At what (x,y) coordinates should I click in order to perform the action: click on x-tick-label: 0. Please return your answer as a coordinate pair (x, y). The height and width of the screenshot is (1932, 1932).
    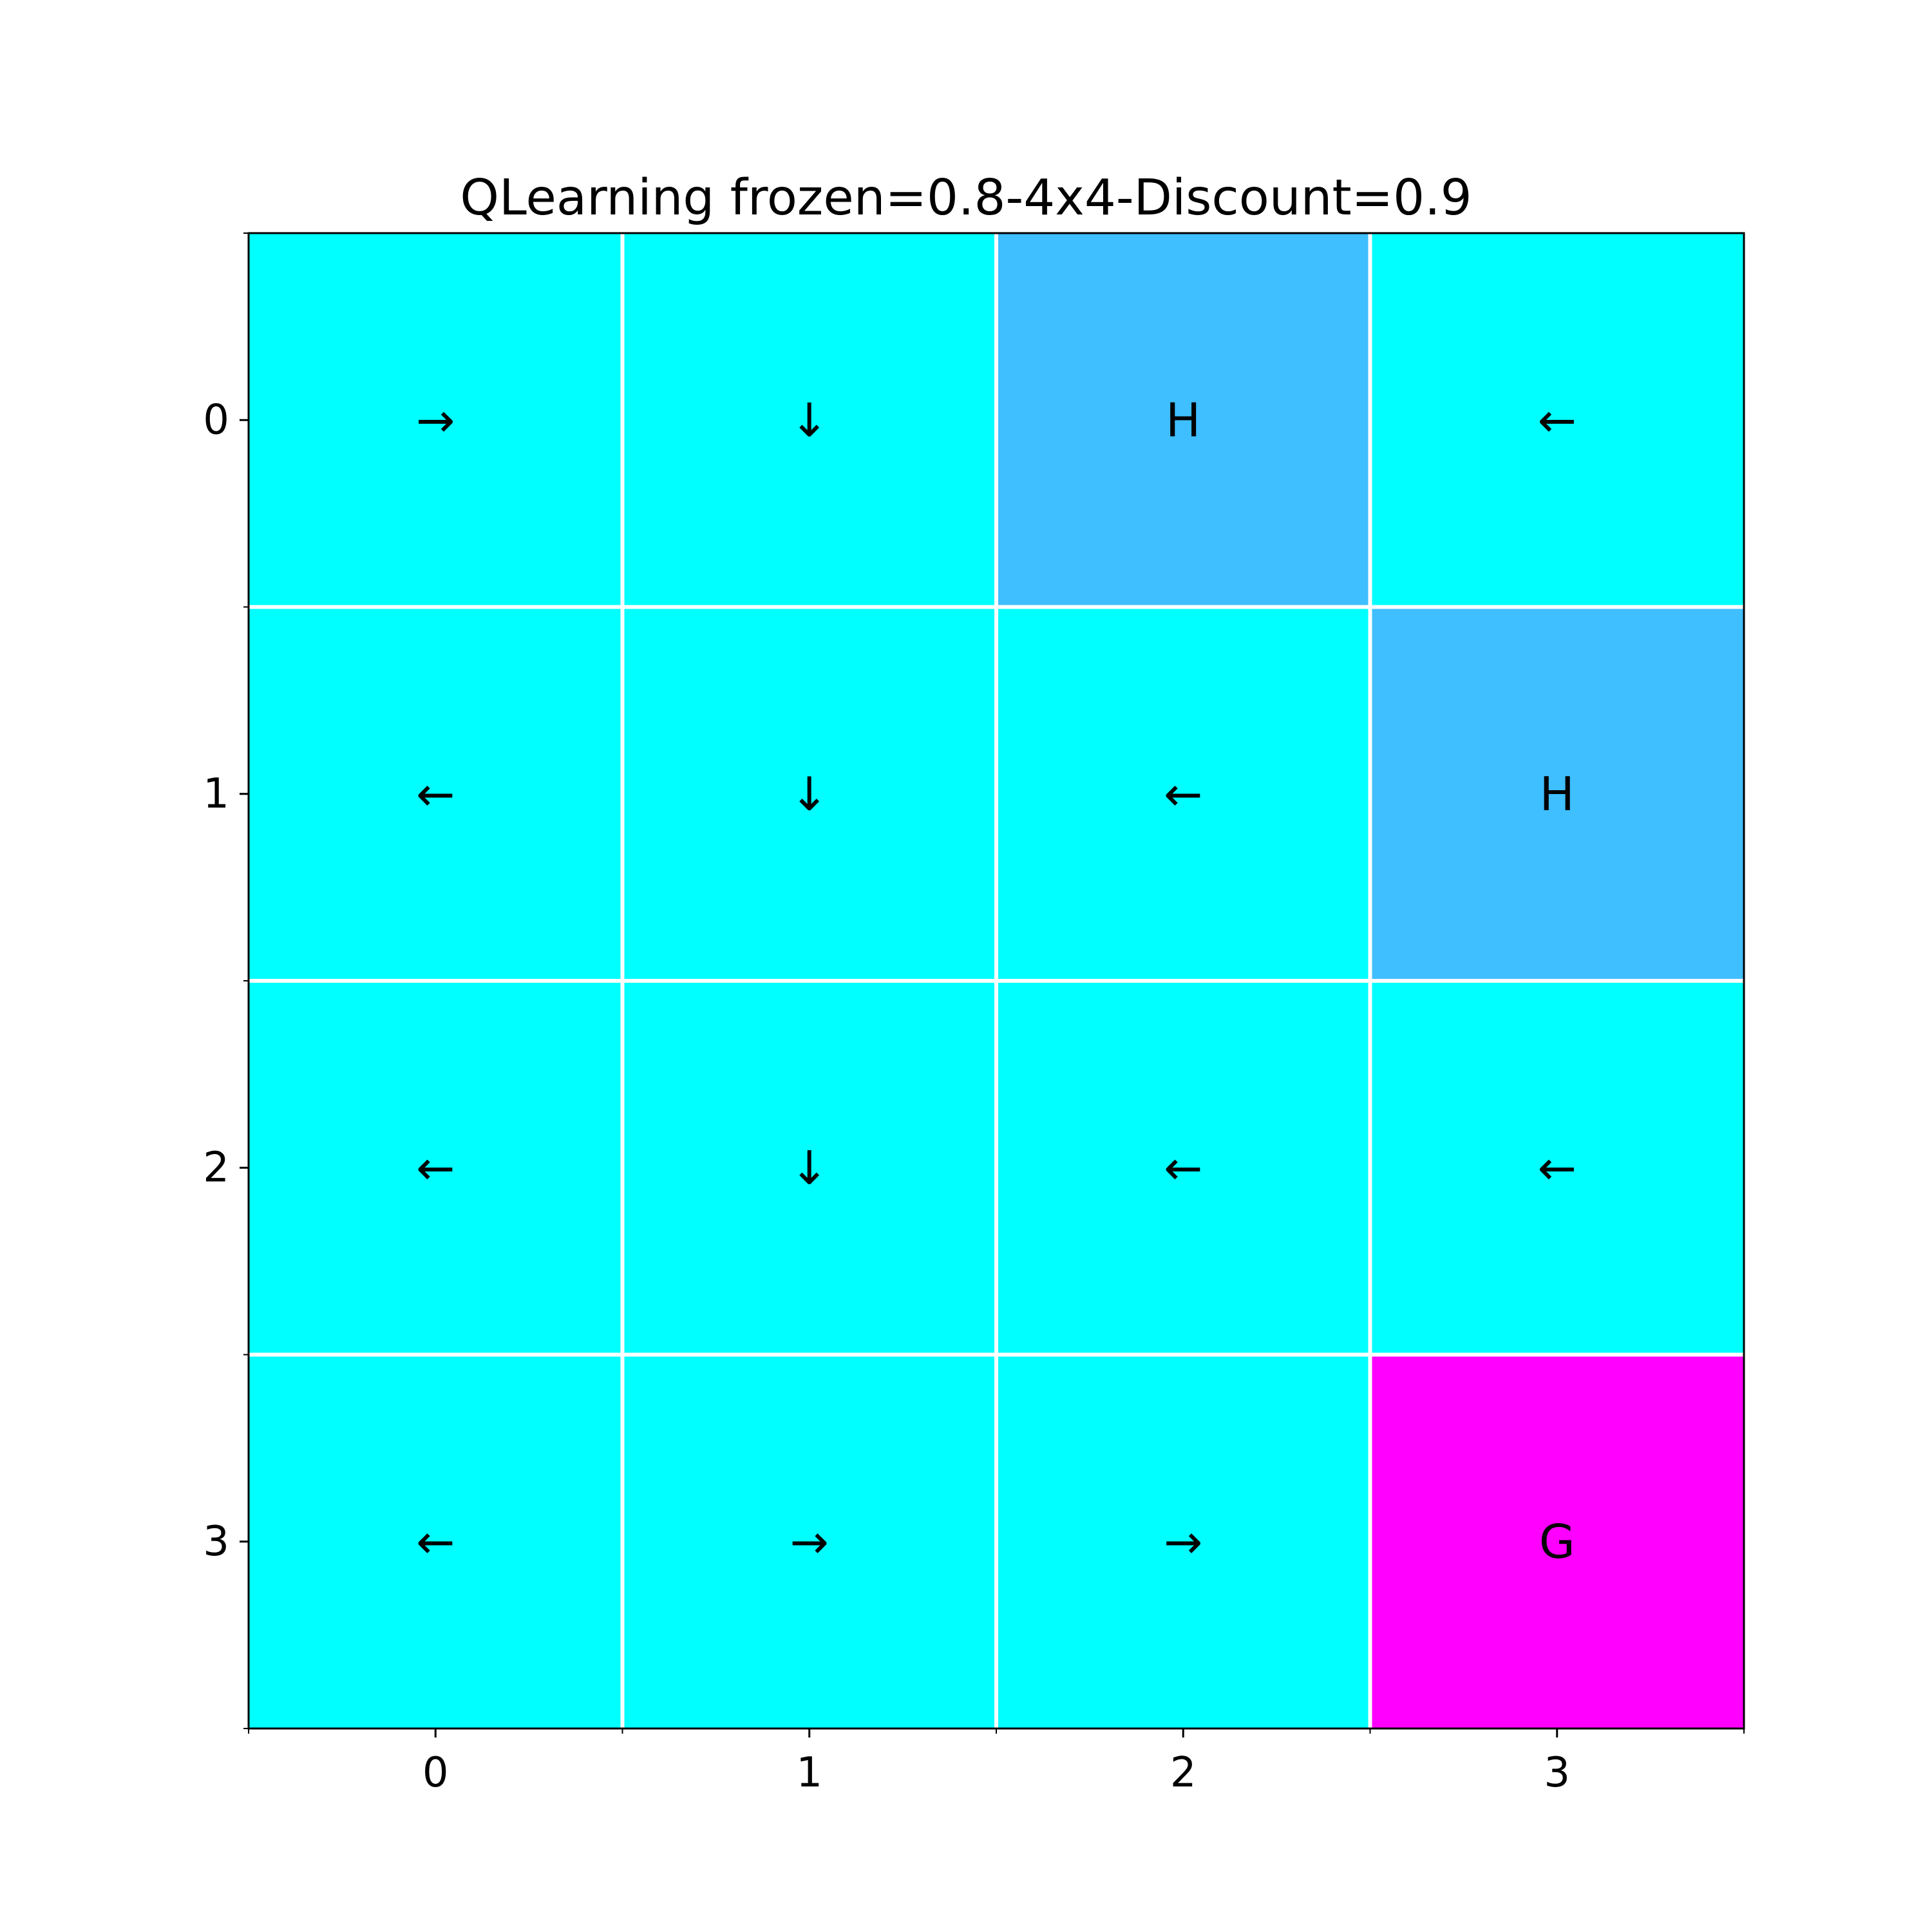
    Looking at the image, I should click on (435, 1773).